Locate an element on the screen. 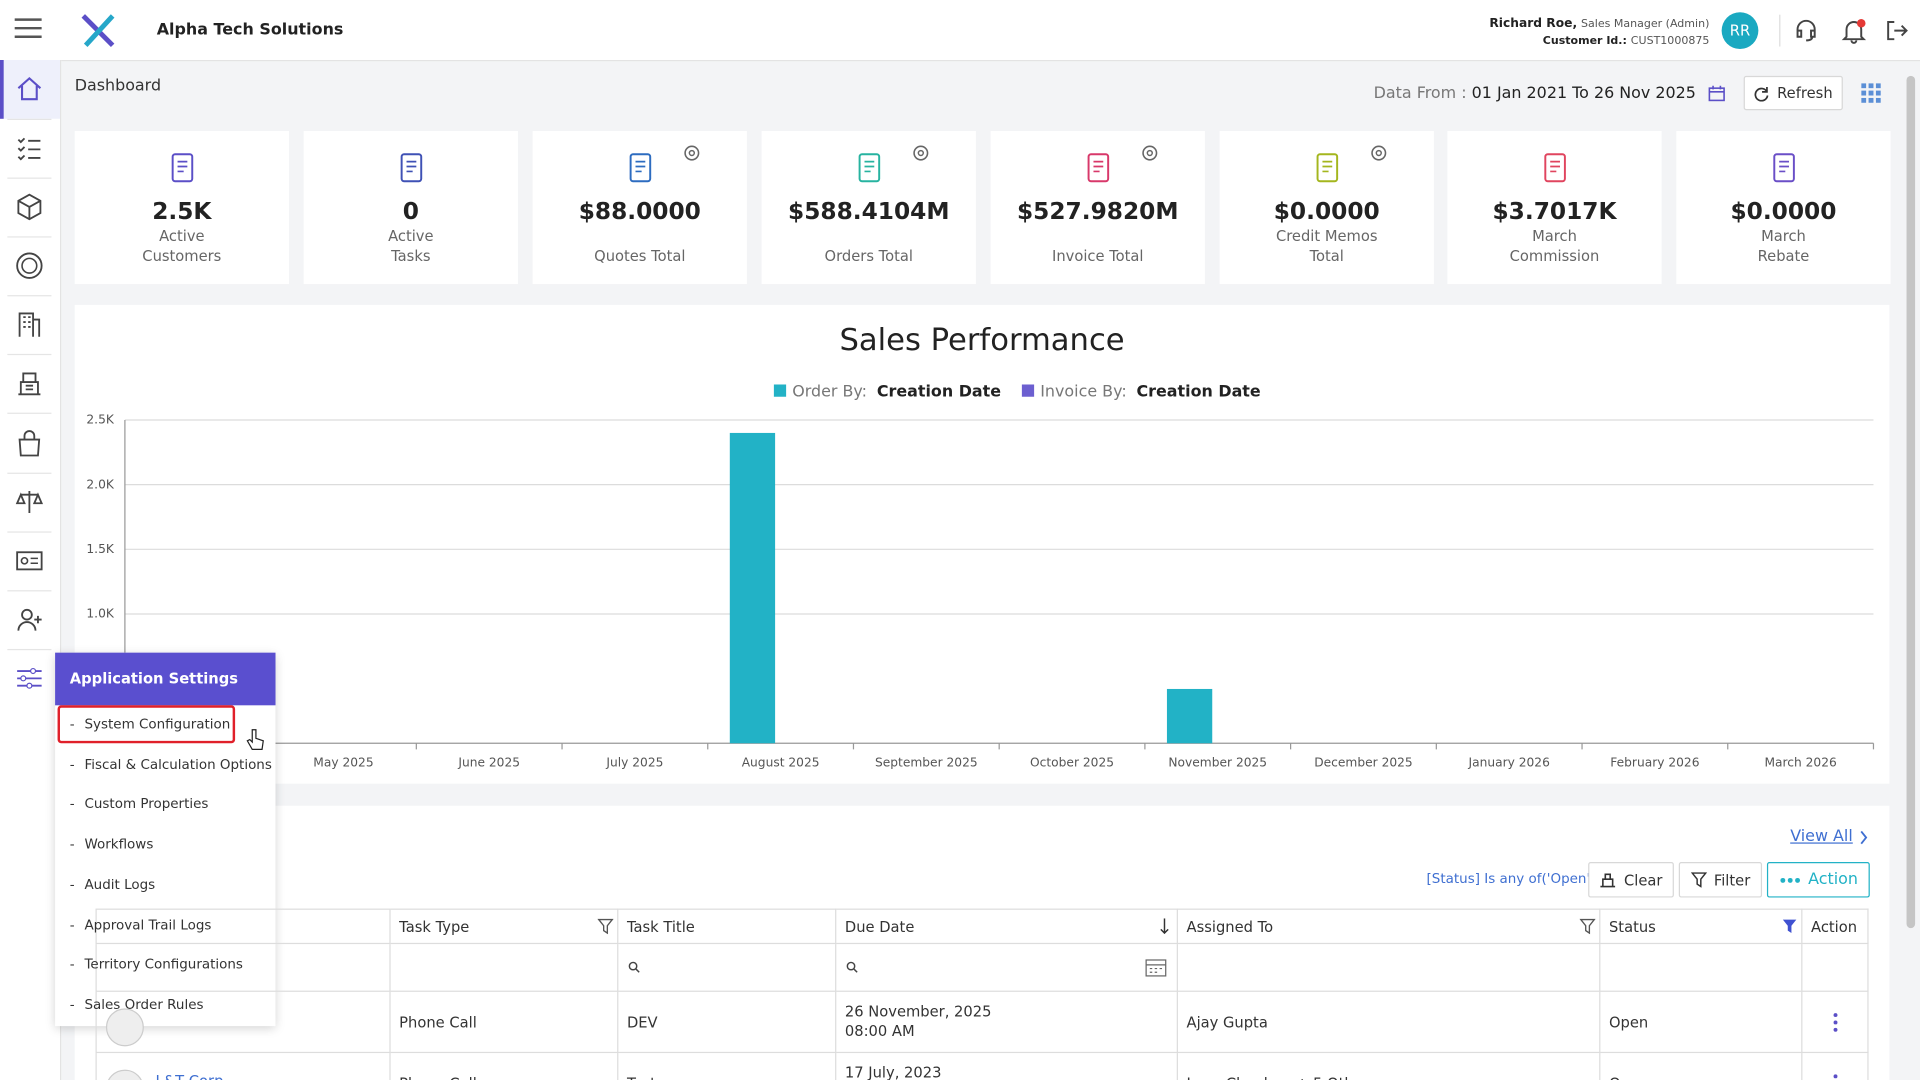 Image resolution: width=1920 pixels, height=1080 pixels. scrollbar is located at coordinates (1911, 502).